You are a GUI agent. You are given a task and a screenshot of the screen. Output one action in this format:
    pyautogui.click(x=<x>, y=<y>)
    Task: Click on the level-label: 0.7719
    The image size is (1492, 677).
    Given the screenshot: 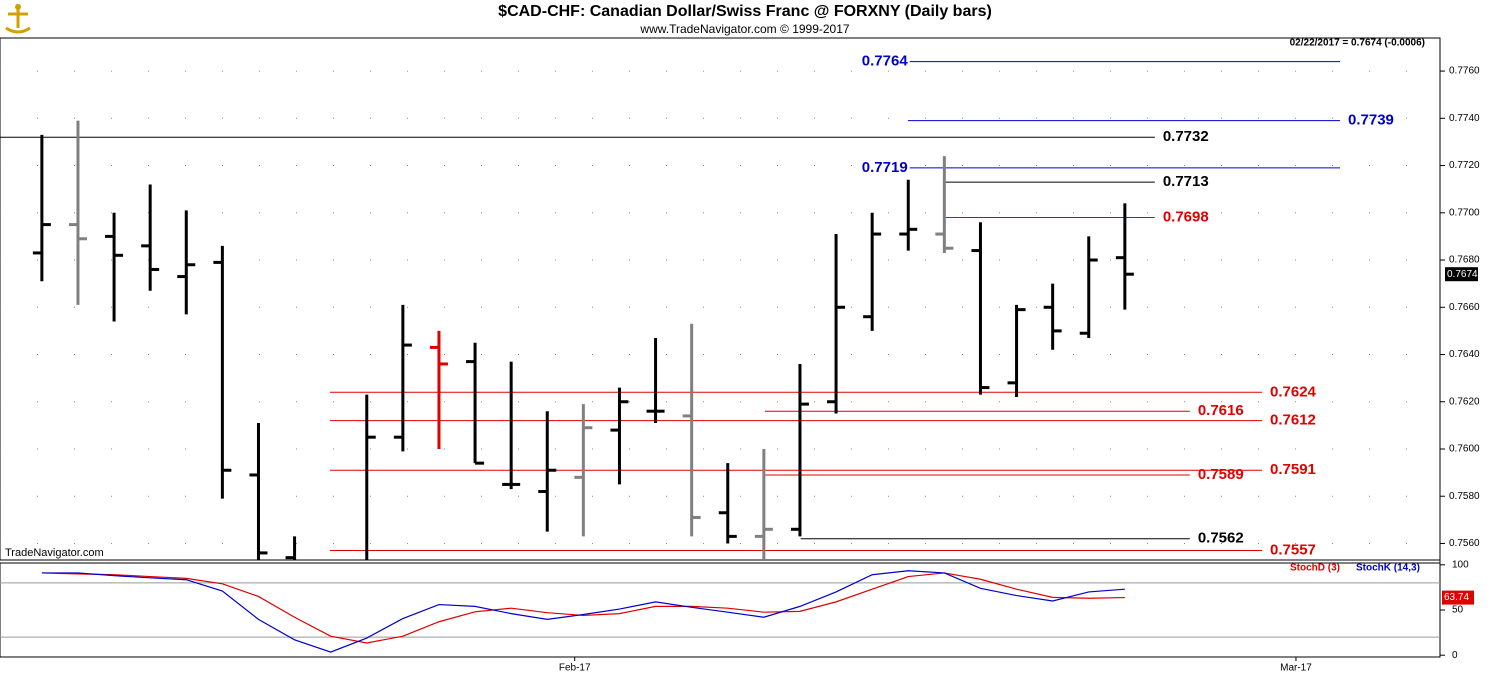 What is the action you would take?
    pyautogui.click(x=885, y=167)
    